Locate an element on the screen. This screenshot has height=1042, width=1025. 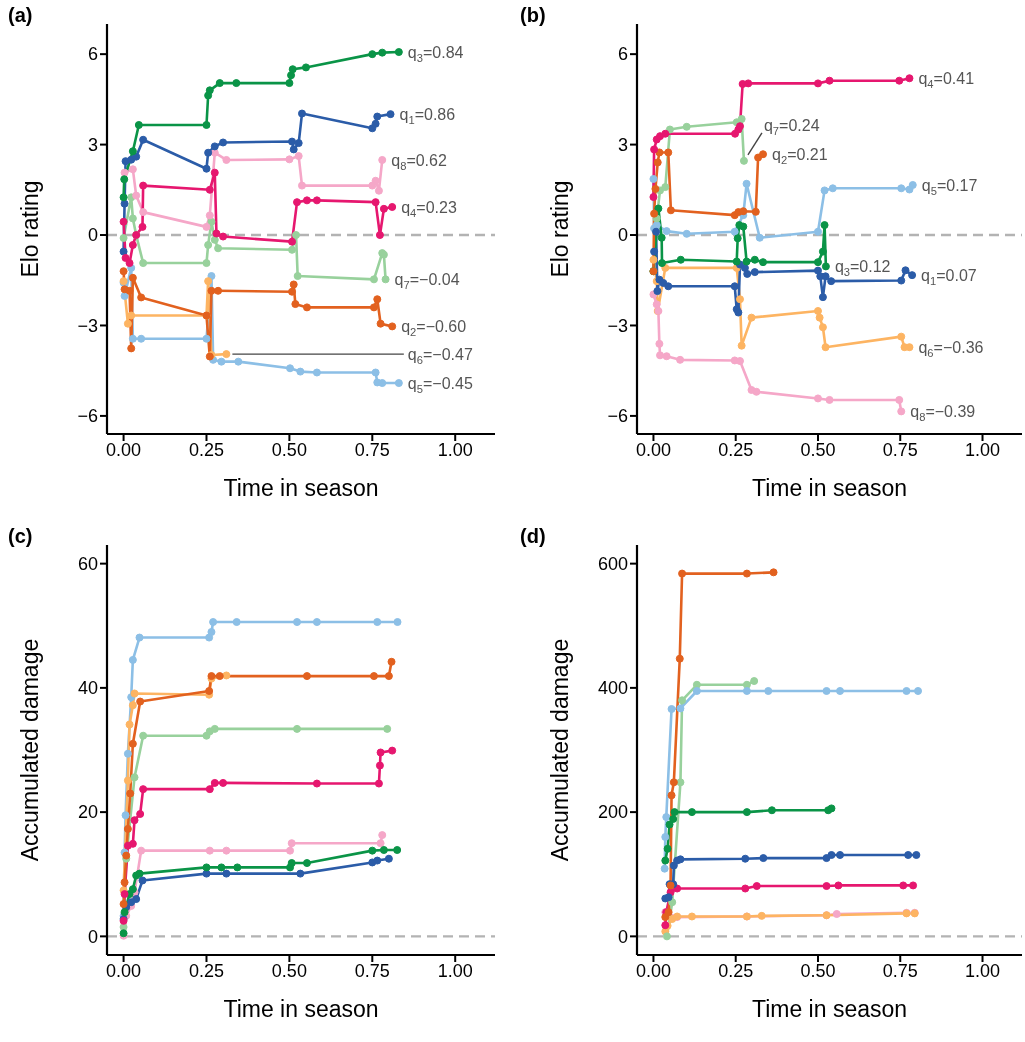
y-tick-label: 60 is located at coordinates (87, 563).